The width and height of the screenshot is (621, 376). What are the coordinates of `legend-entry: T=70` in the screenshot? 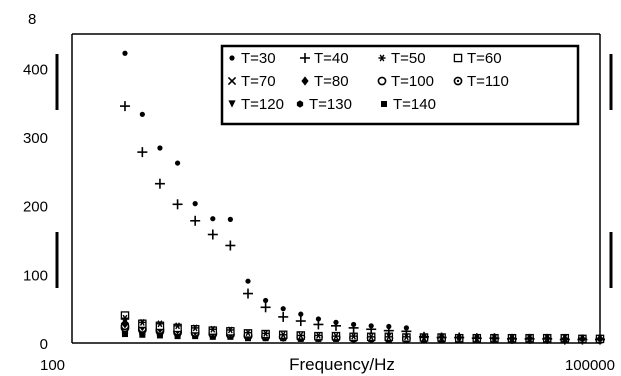 It's located at (251, 81).